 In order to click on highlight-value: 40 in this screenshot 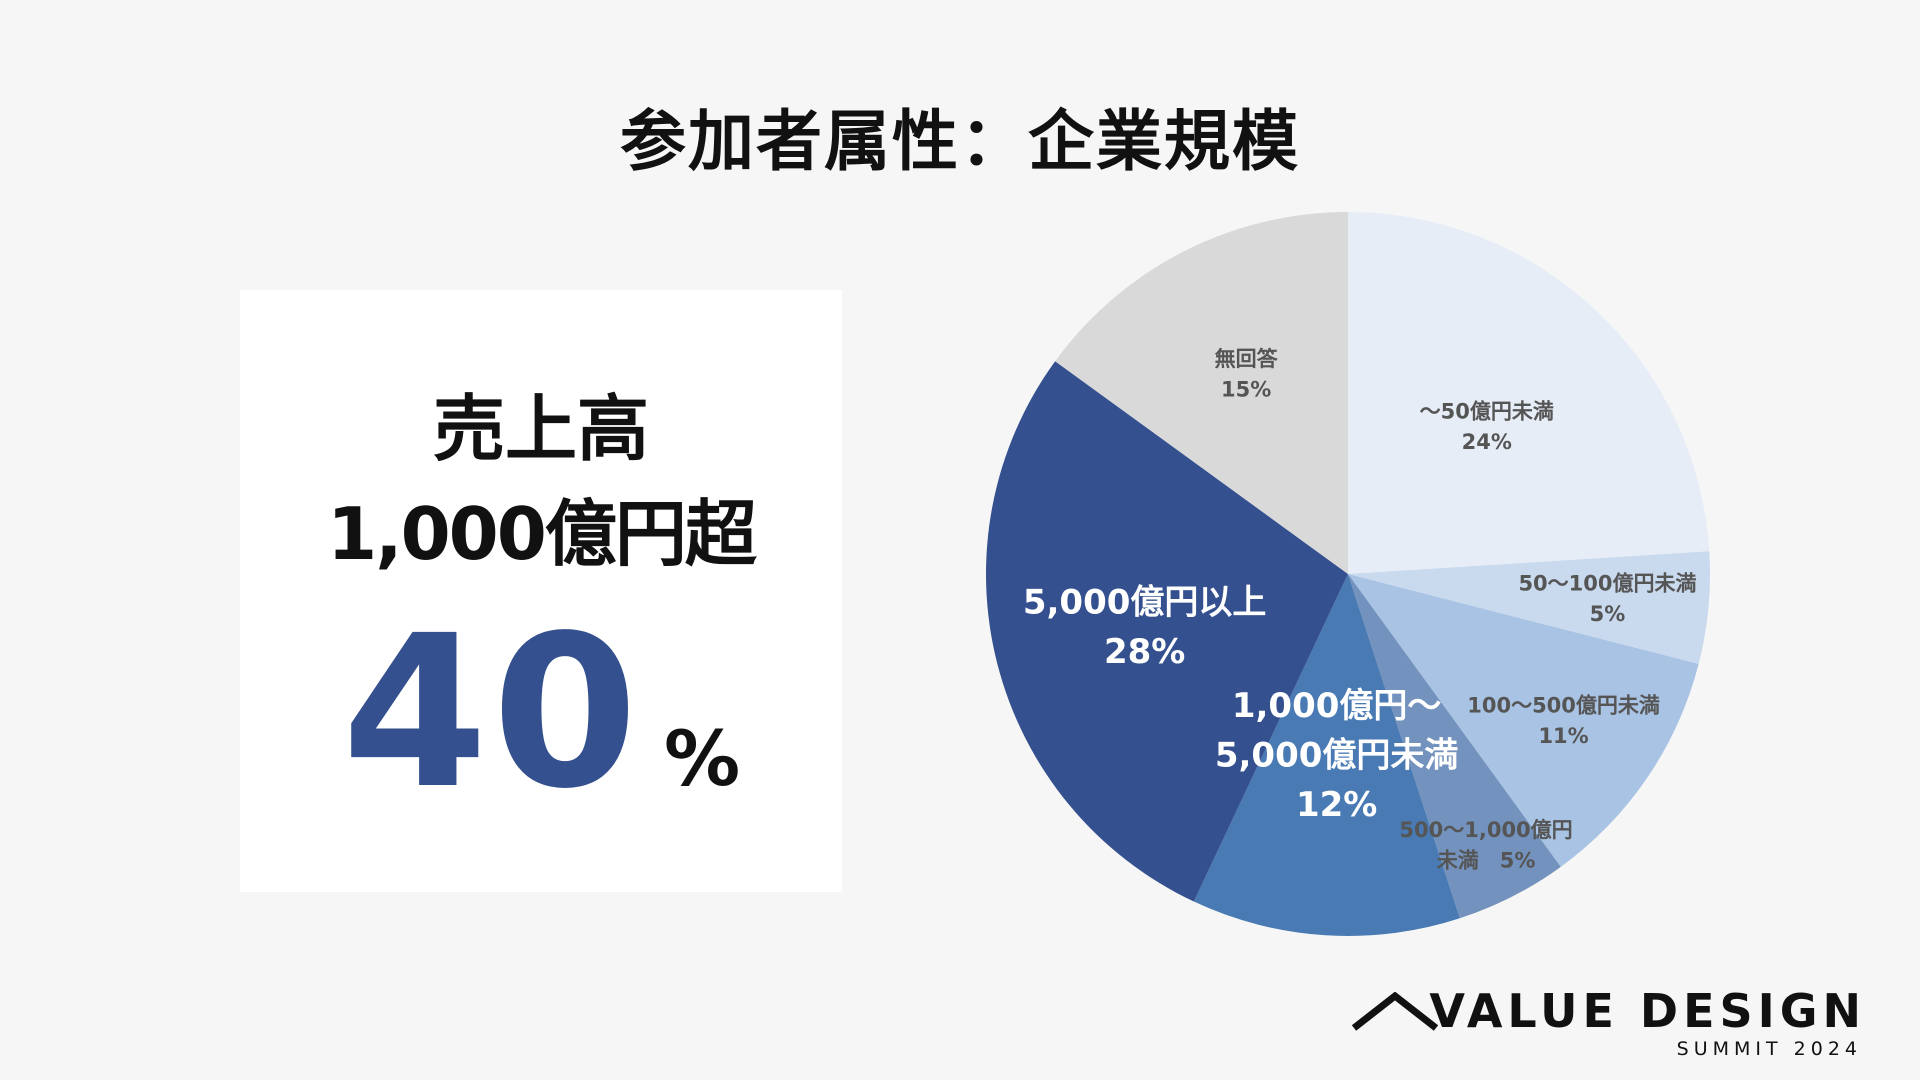, I will do `click(492, 712)`.